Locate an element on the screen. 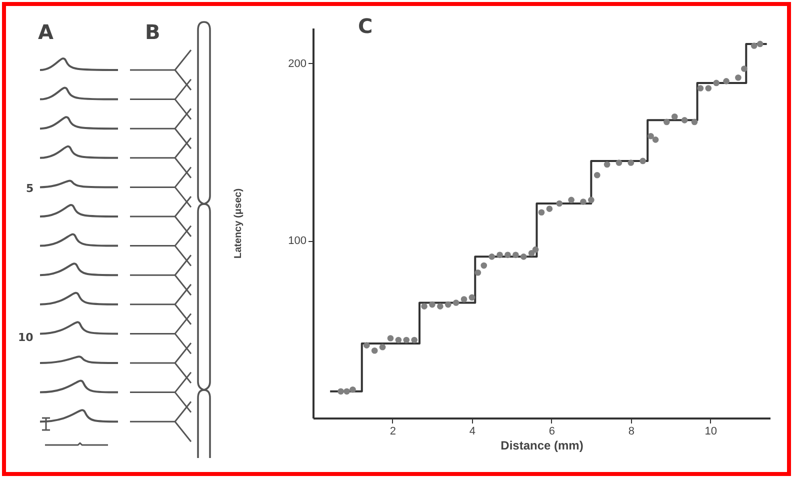 The height and width of the screenshot is (482, 797). y-tick-label: 100 is located at coordinates (297, 241).